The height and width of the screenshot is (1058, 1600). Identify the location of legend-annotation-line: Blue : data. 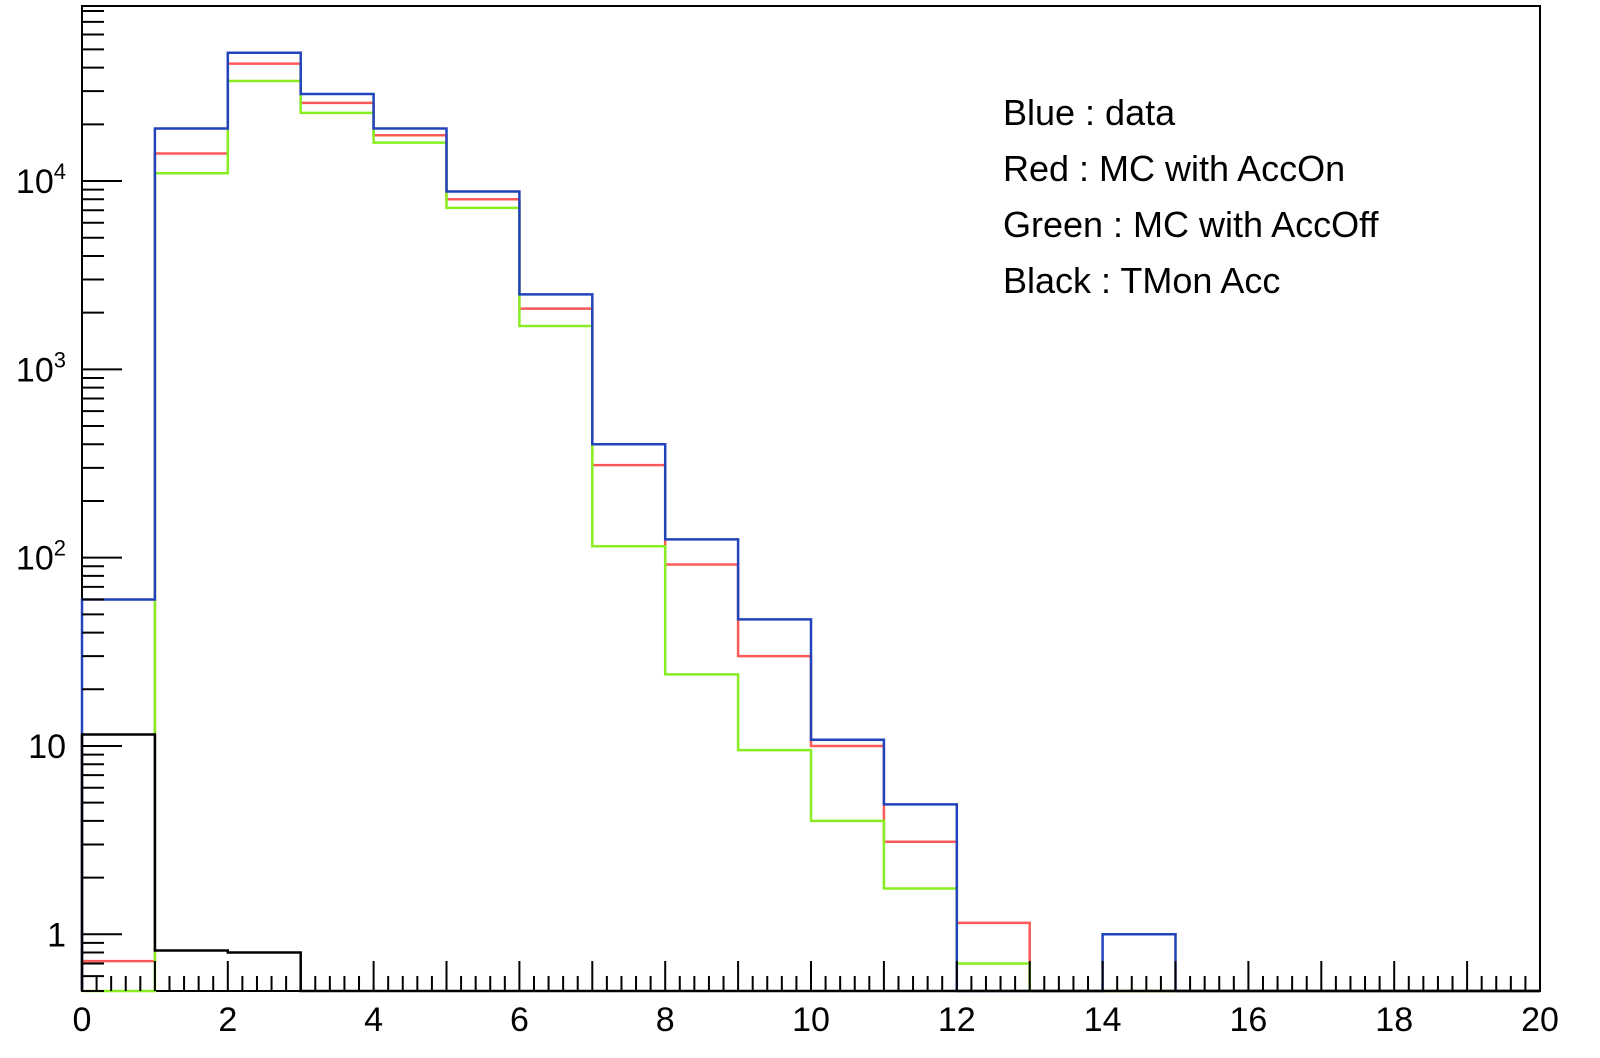
(1089, 112).